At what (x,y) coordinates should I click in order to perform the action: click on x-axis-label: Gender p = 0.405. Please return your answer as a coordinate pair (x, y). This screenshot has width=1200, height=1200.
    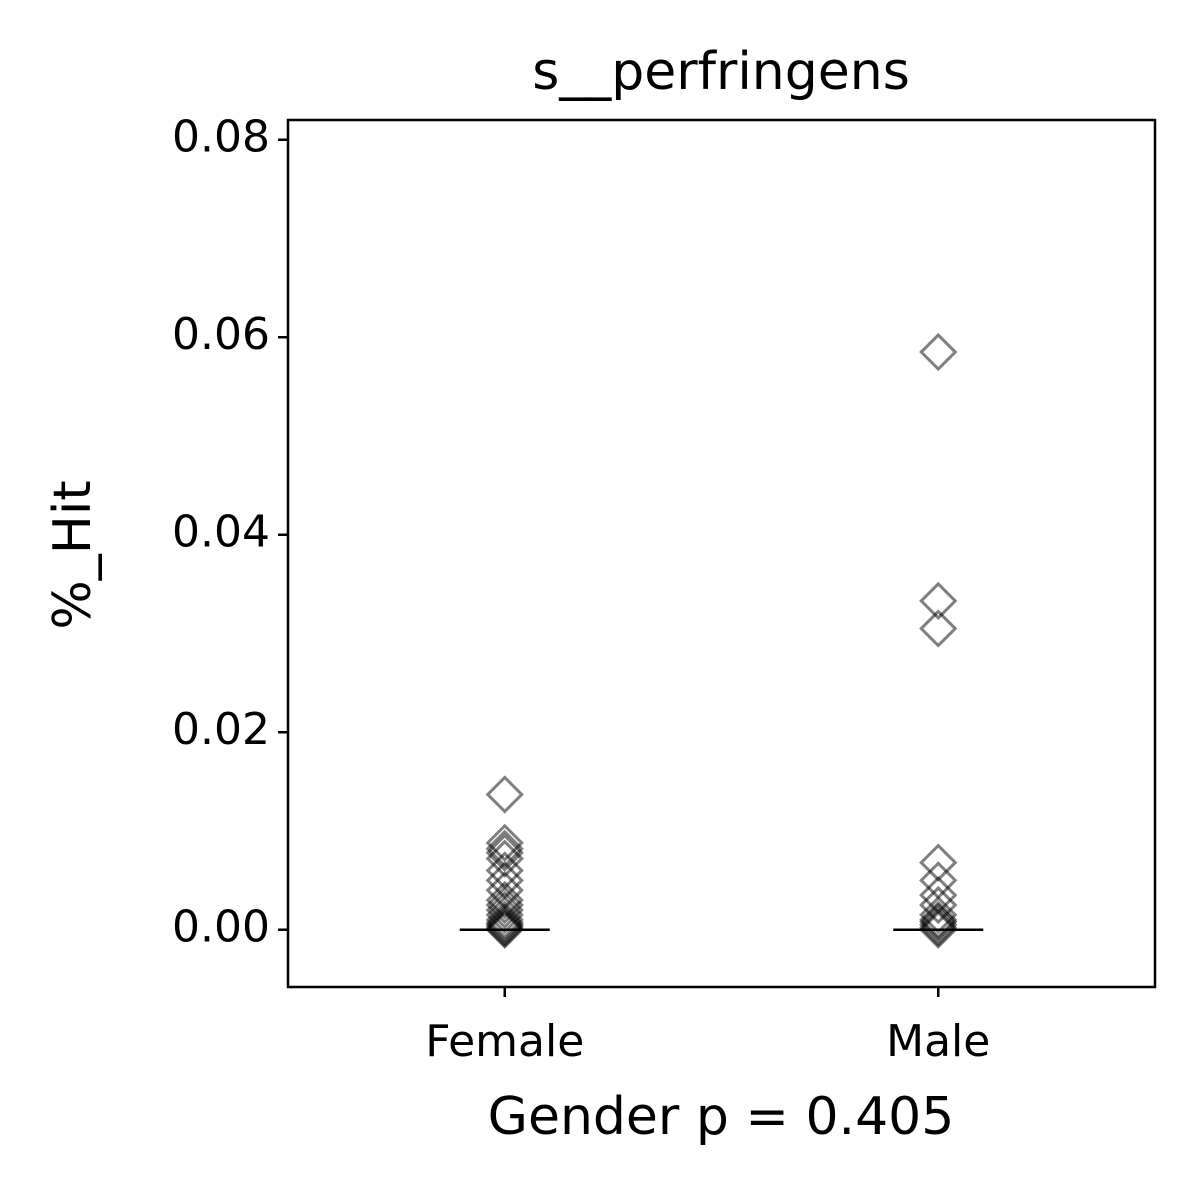
    Looking at the image, I should click on (721, 1117).